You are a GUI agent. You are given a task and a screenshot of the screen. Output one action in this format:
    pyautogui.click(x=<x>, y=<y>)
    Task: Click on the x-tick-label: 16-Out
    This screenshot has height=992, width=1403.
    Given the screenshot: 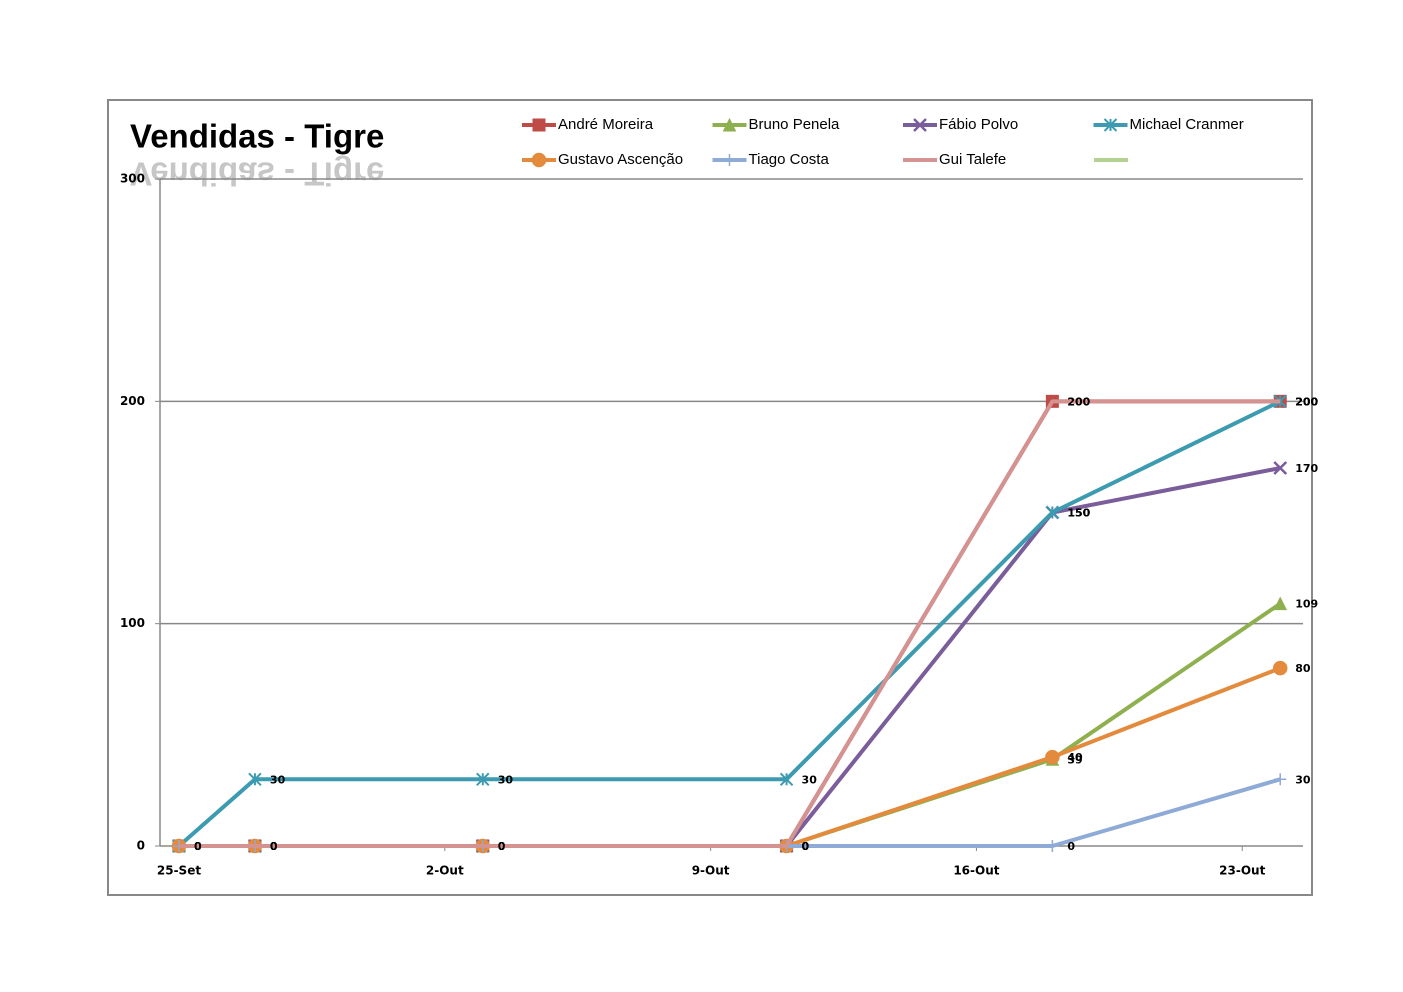 What is the action you would take?
    pyautogui.click(x=976, y=871)
    